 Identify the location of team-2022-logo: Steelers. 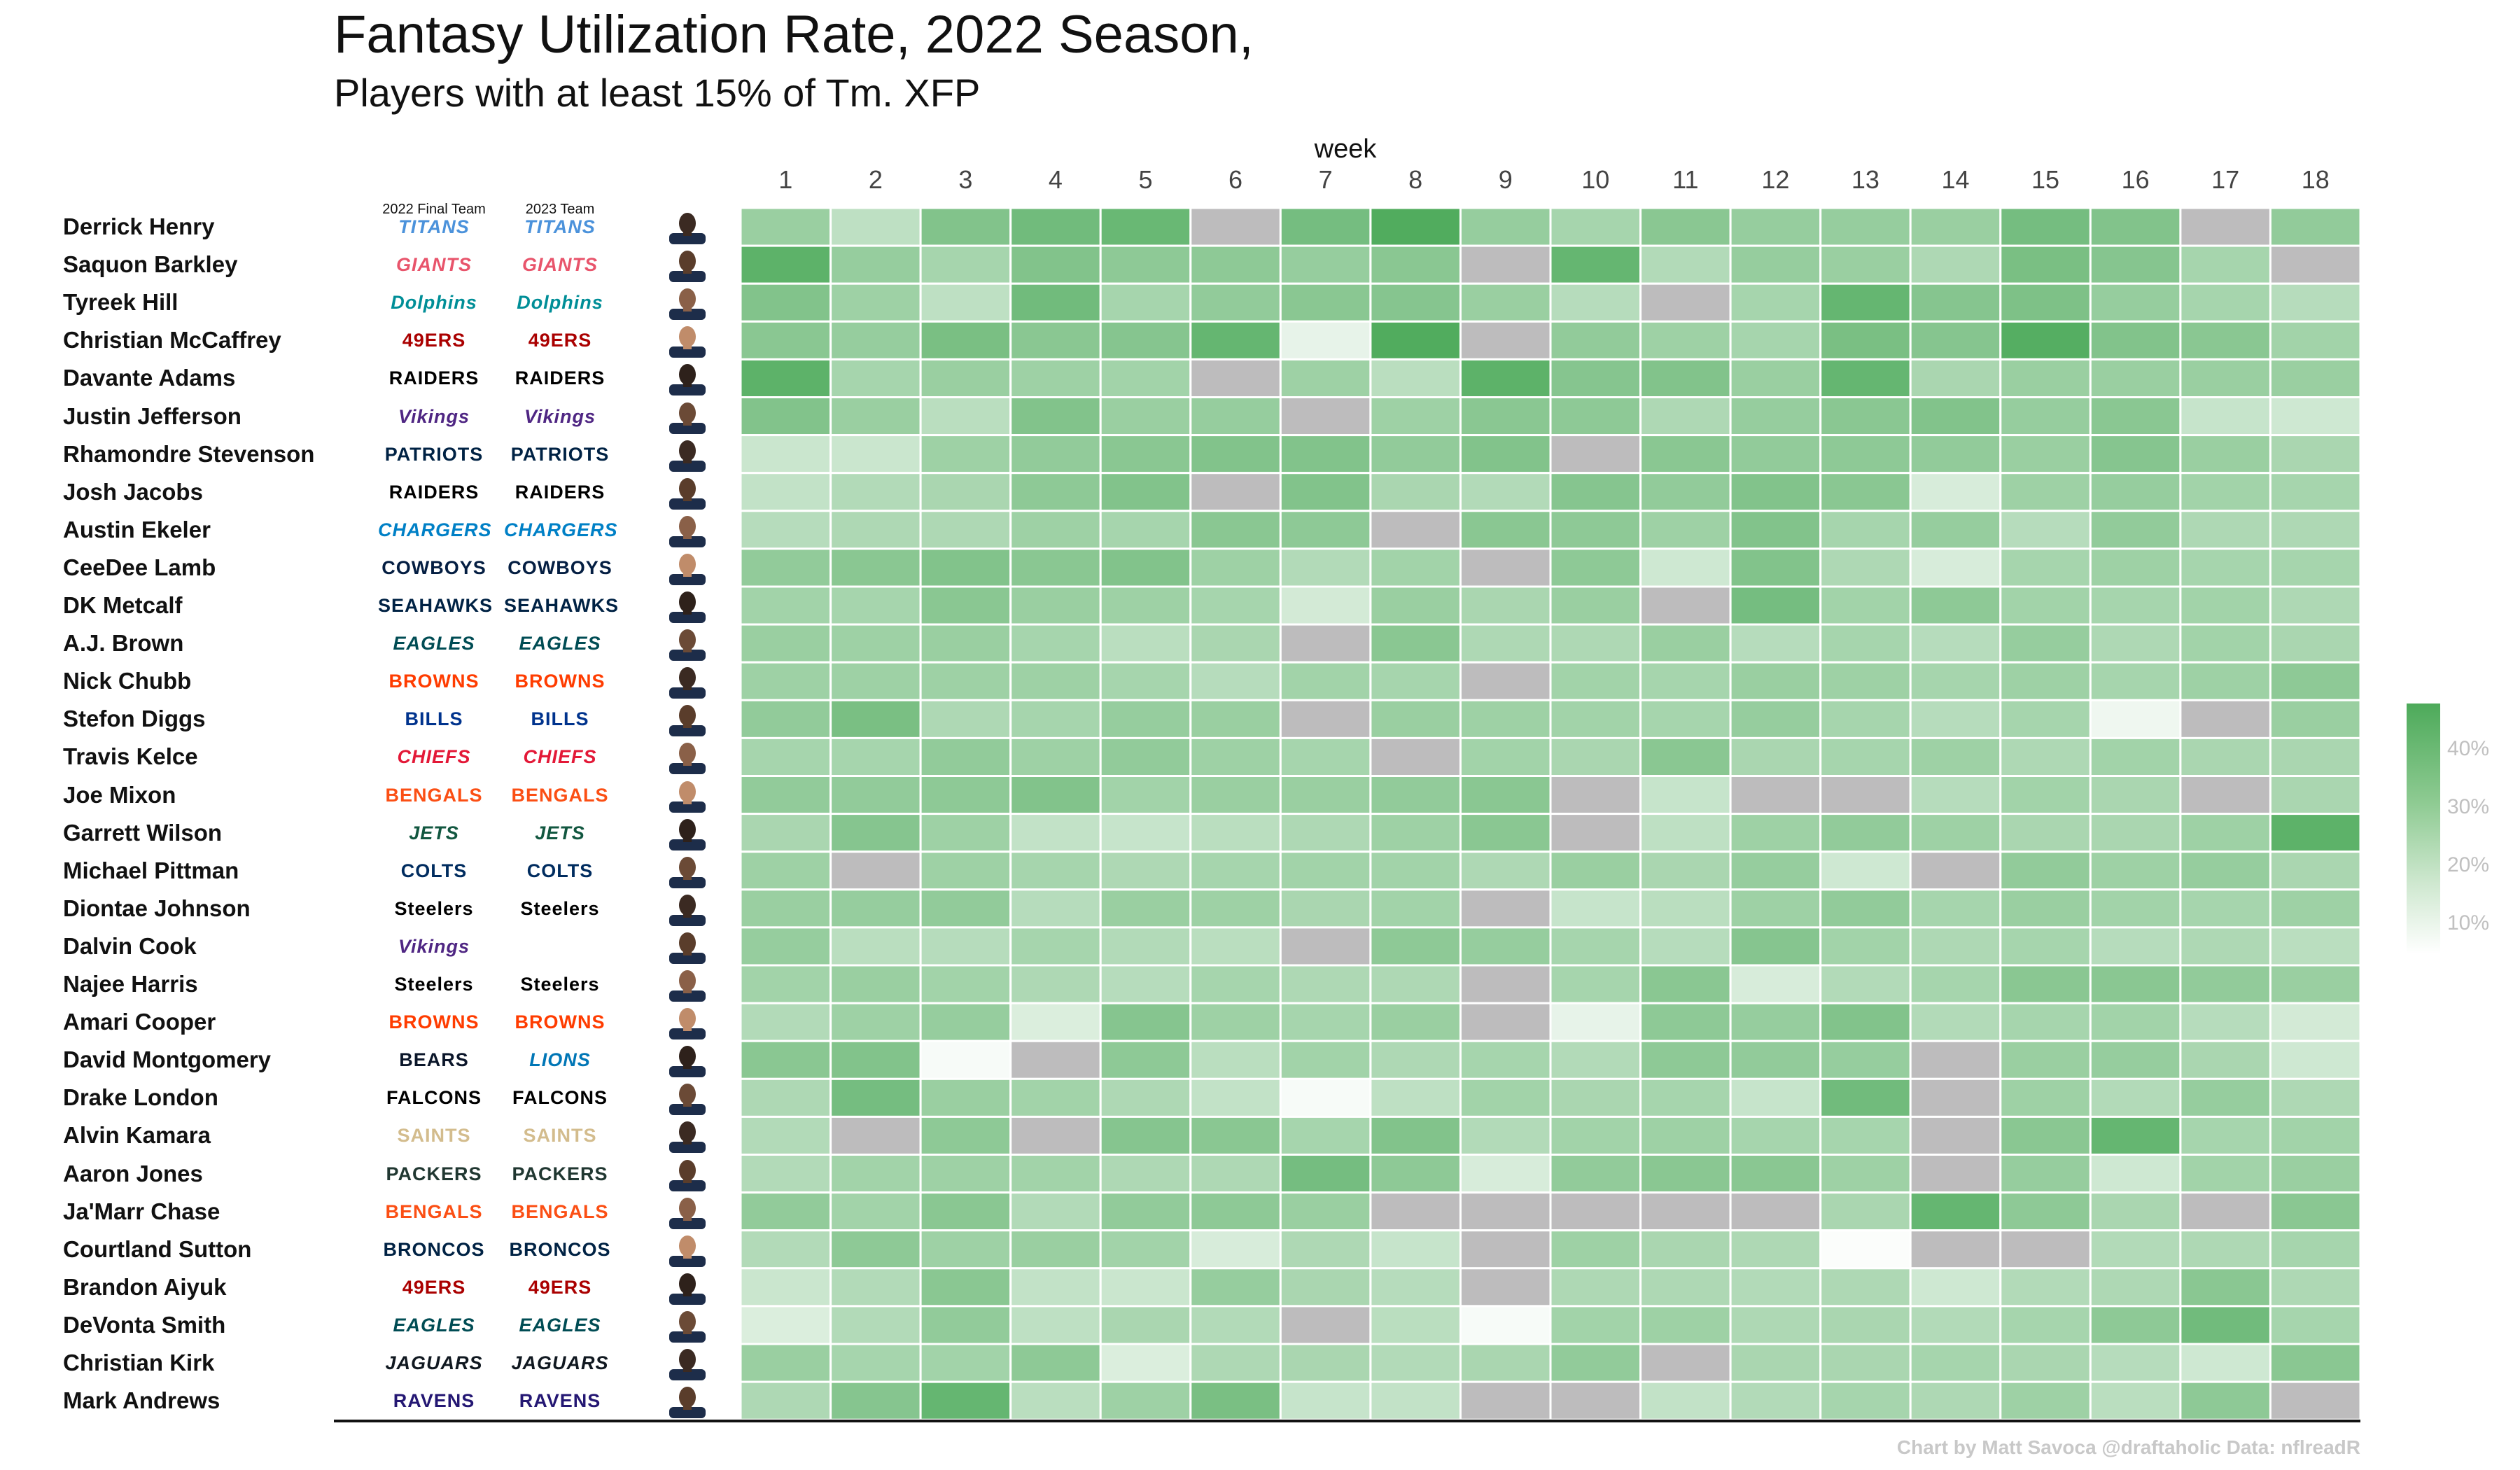
(434, 984).